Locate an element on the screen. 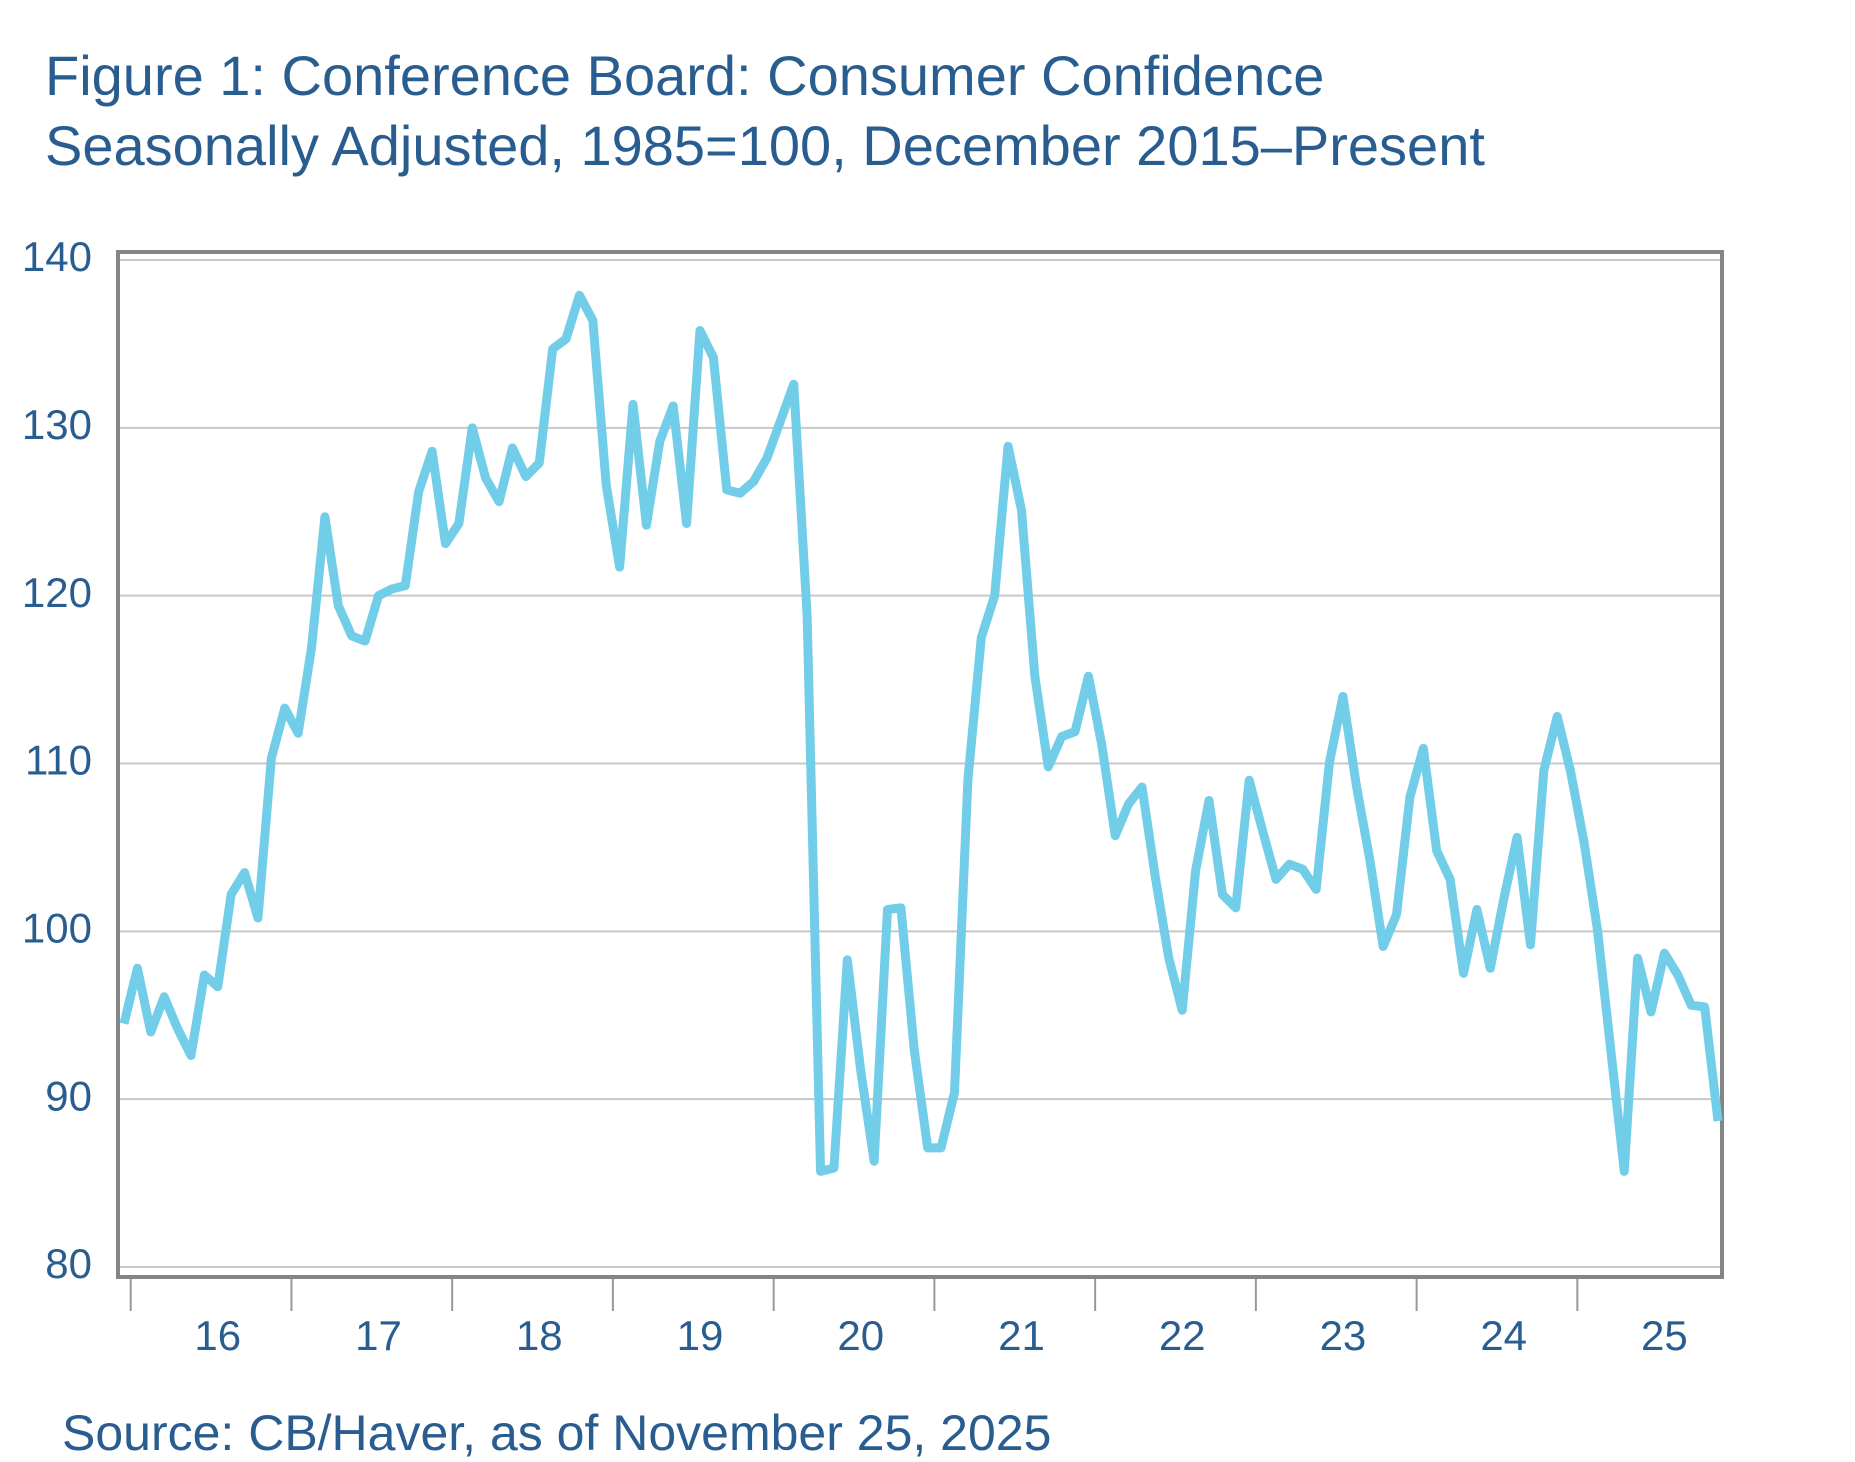 The height and width of the screenshot is (1462, 1855). x-tick-label: 16 is located at coordinates (217, 1335).